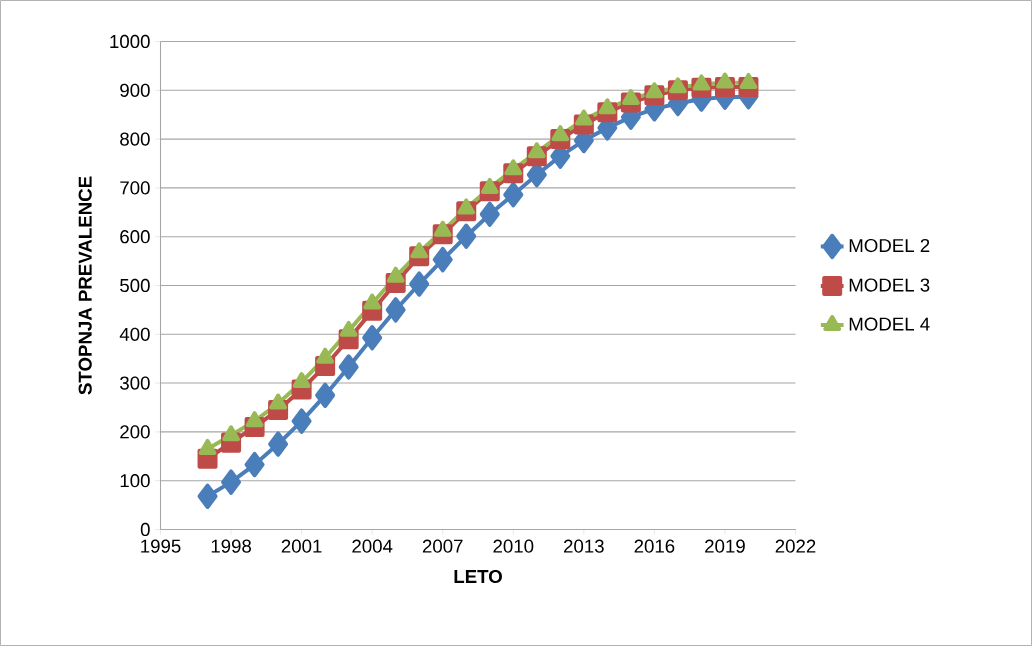 The image size is (1032, 646). I want to click on y-tick-label: 300, so click(135, 383).